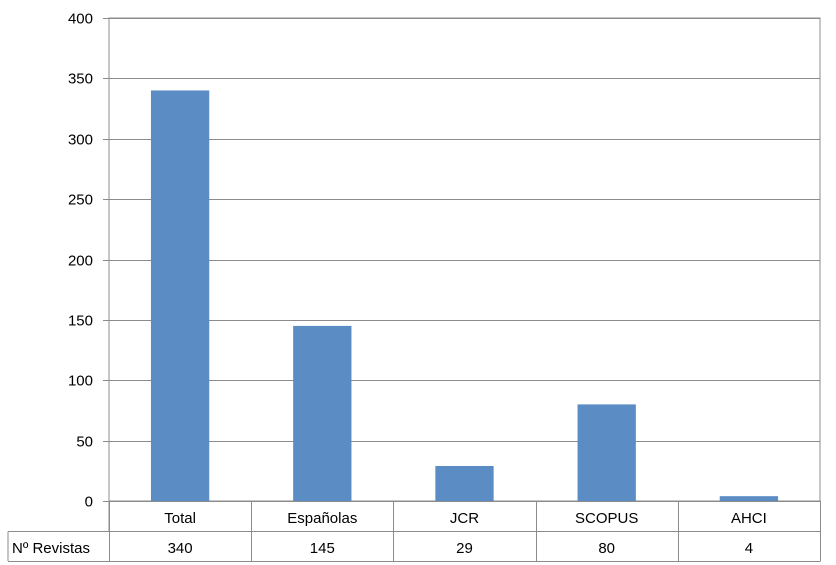 The image size is (836, 565). What do you see at coordinates (89, 502) in the screenshot?
I see `y-tick-label: 0` at bounding box center [89, 502].